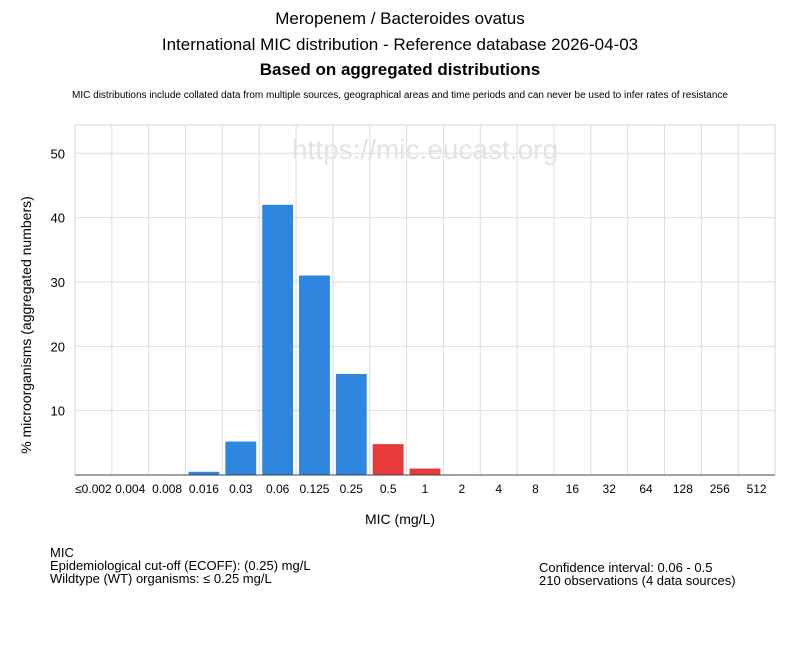 Image resolution: width=800 pixels, height=650 pixels. I want to click on y-tick-label: 10, so click(58, 411).